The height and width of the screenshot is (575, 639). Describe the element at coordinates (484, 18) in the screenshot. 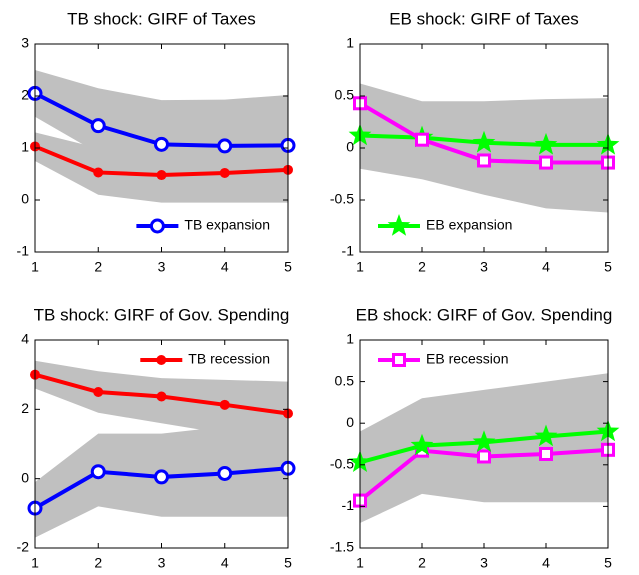

I see `subplot-title: EB shock: GIRF of Taxes` at that location.